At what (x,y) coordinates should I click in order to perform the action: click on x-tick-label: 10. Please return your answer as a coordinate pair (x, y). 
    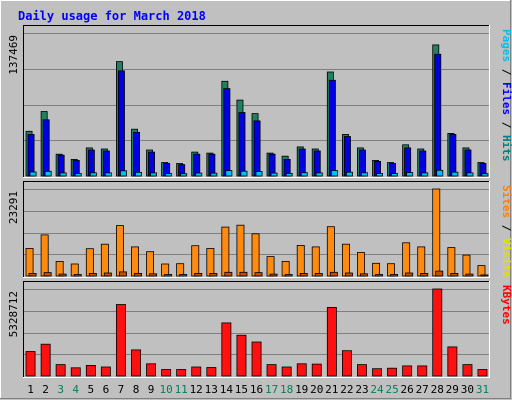
    Looking at the image, I should click on (165, 389).